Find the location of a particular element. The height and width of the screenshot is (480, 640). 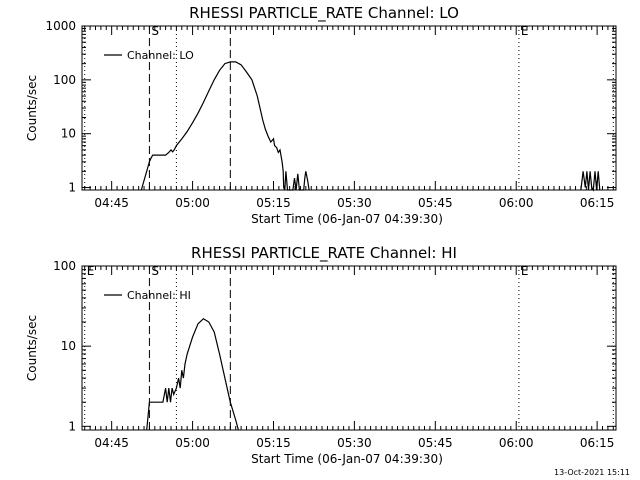

legend-label: Channel: HI is located at coordinates (159, 295).